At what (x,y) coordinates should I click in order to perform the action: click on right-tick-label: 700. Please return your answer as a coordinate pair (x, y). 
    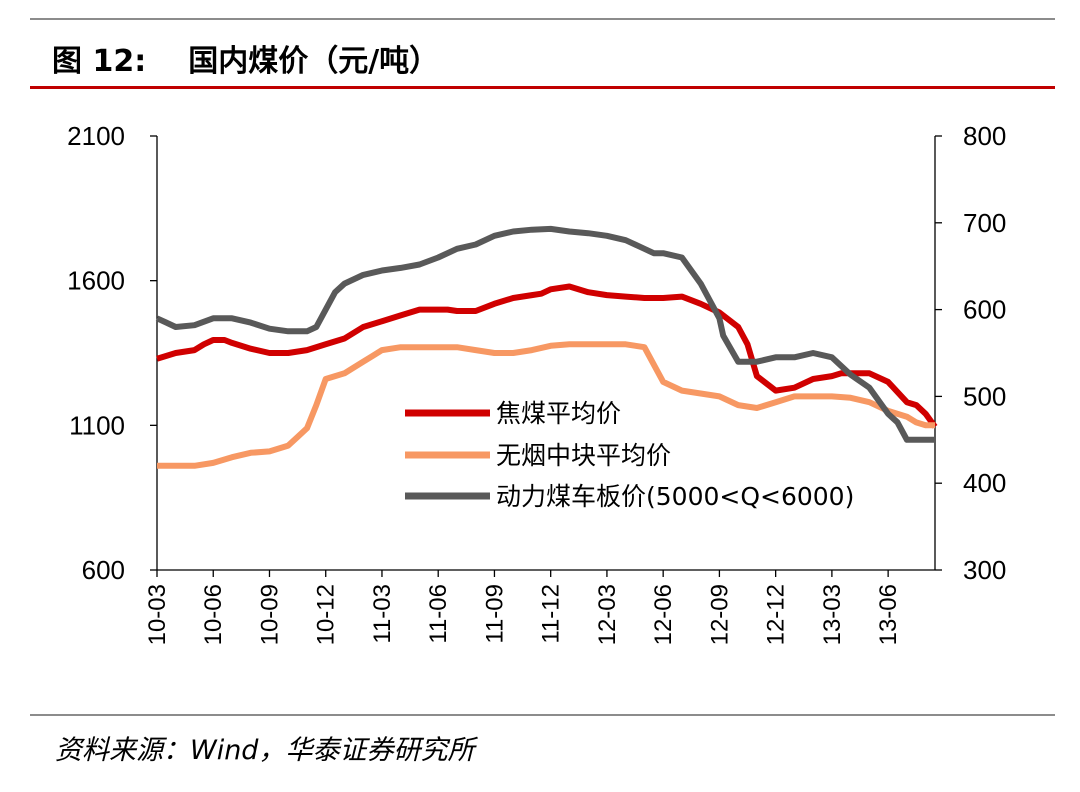
    Looking at the image, I should click on (984, 223).